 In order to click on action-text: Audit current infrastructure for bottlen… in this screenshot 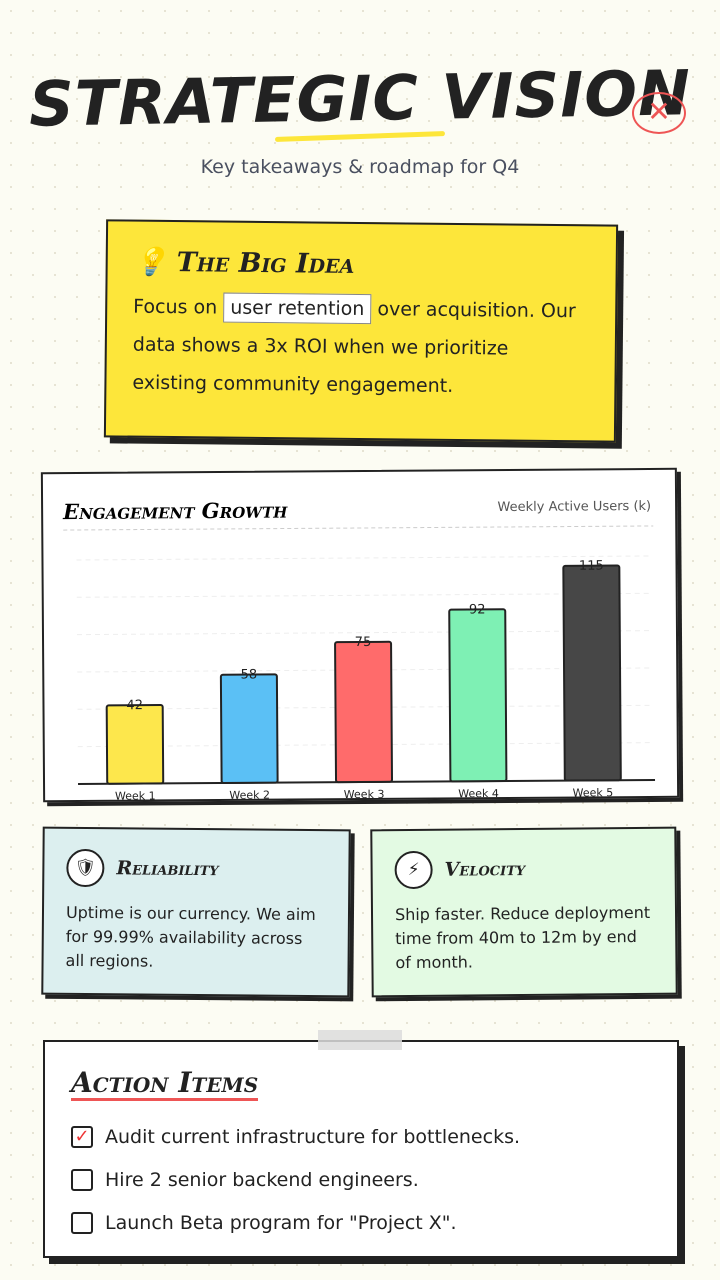, I will do `click(313, 1136)`.